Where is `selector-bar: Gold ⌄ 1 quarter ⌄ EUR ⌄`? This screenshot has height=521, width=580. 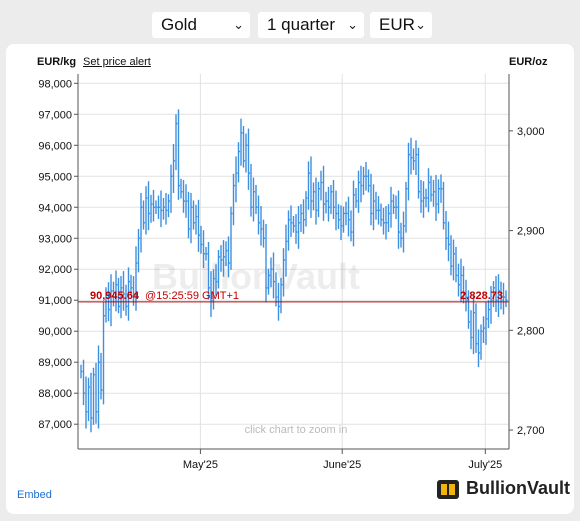
selector-bar: Gold ⌄ 1 quarter ⌄ EUR ⌄ is located at coordinates (290, 25).